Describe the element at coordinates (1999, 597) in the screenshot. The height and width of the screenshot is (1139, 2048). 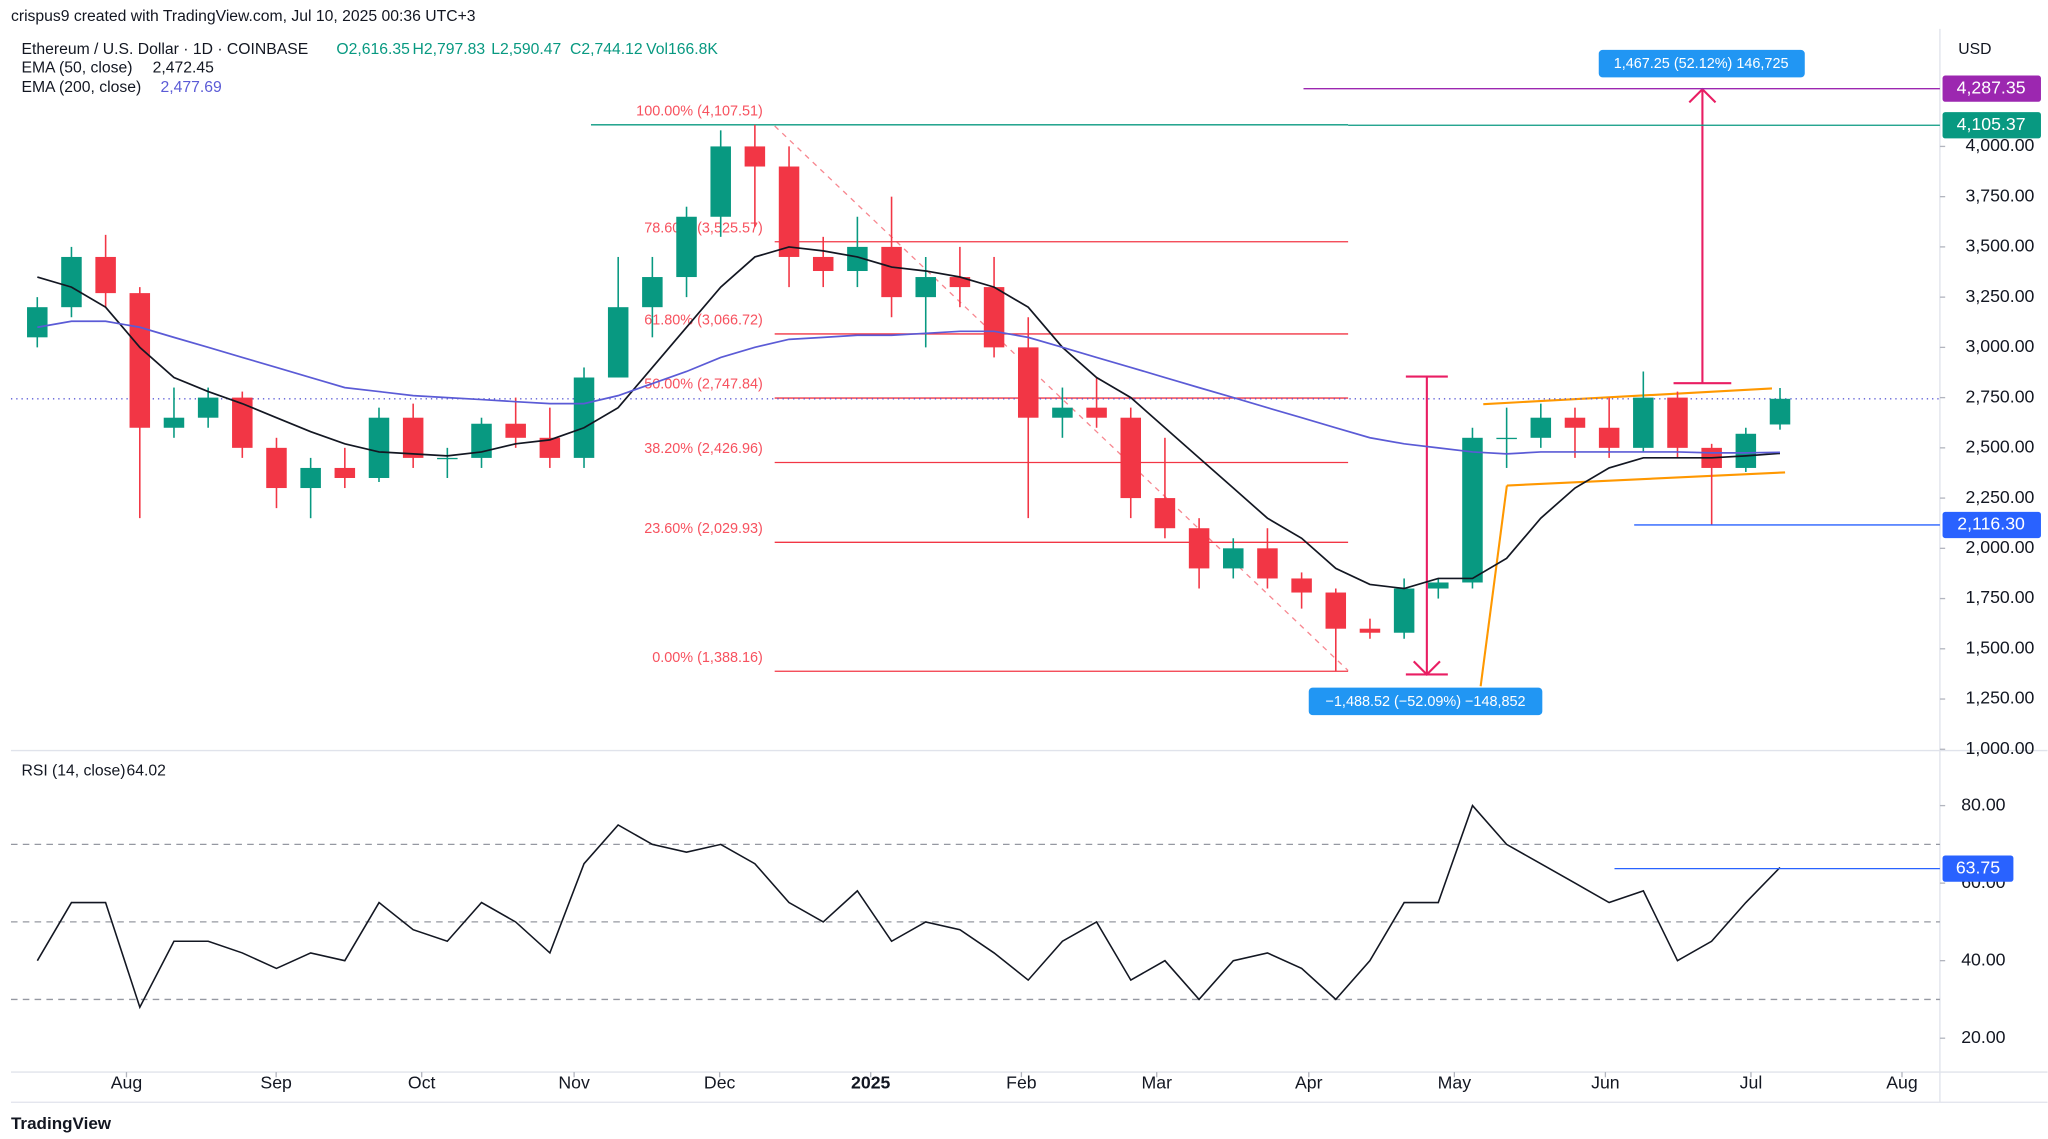
I see `y-tick-label: 1,750.00` at that location.